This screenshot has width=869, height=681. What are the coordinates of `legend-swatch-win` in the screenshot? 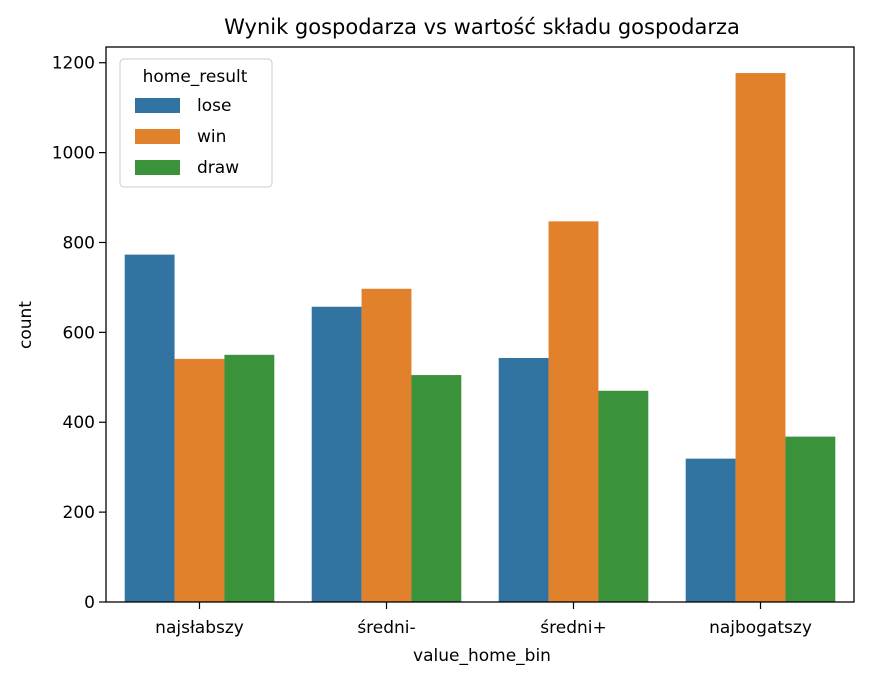 It's located at (157, 136).